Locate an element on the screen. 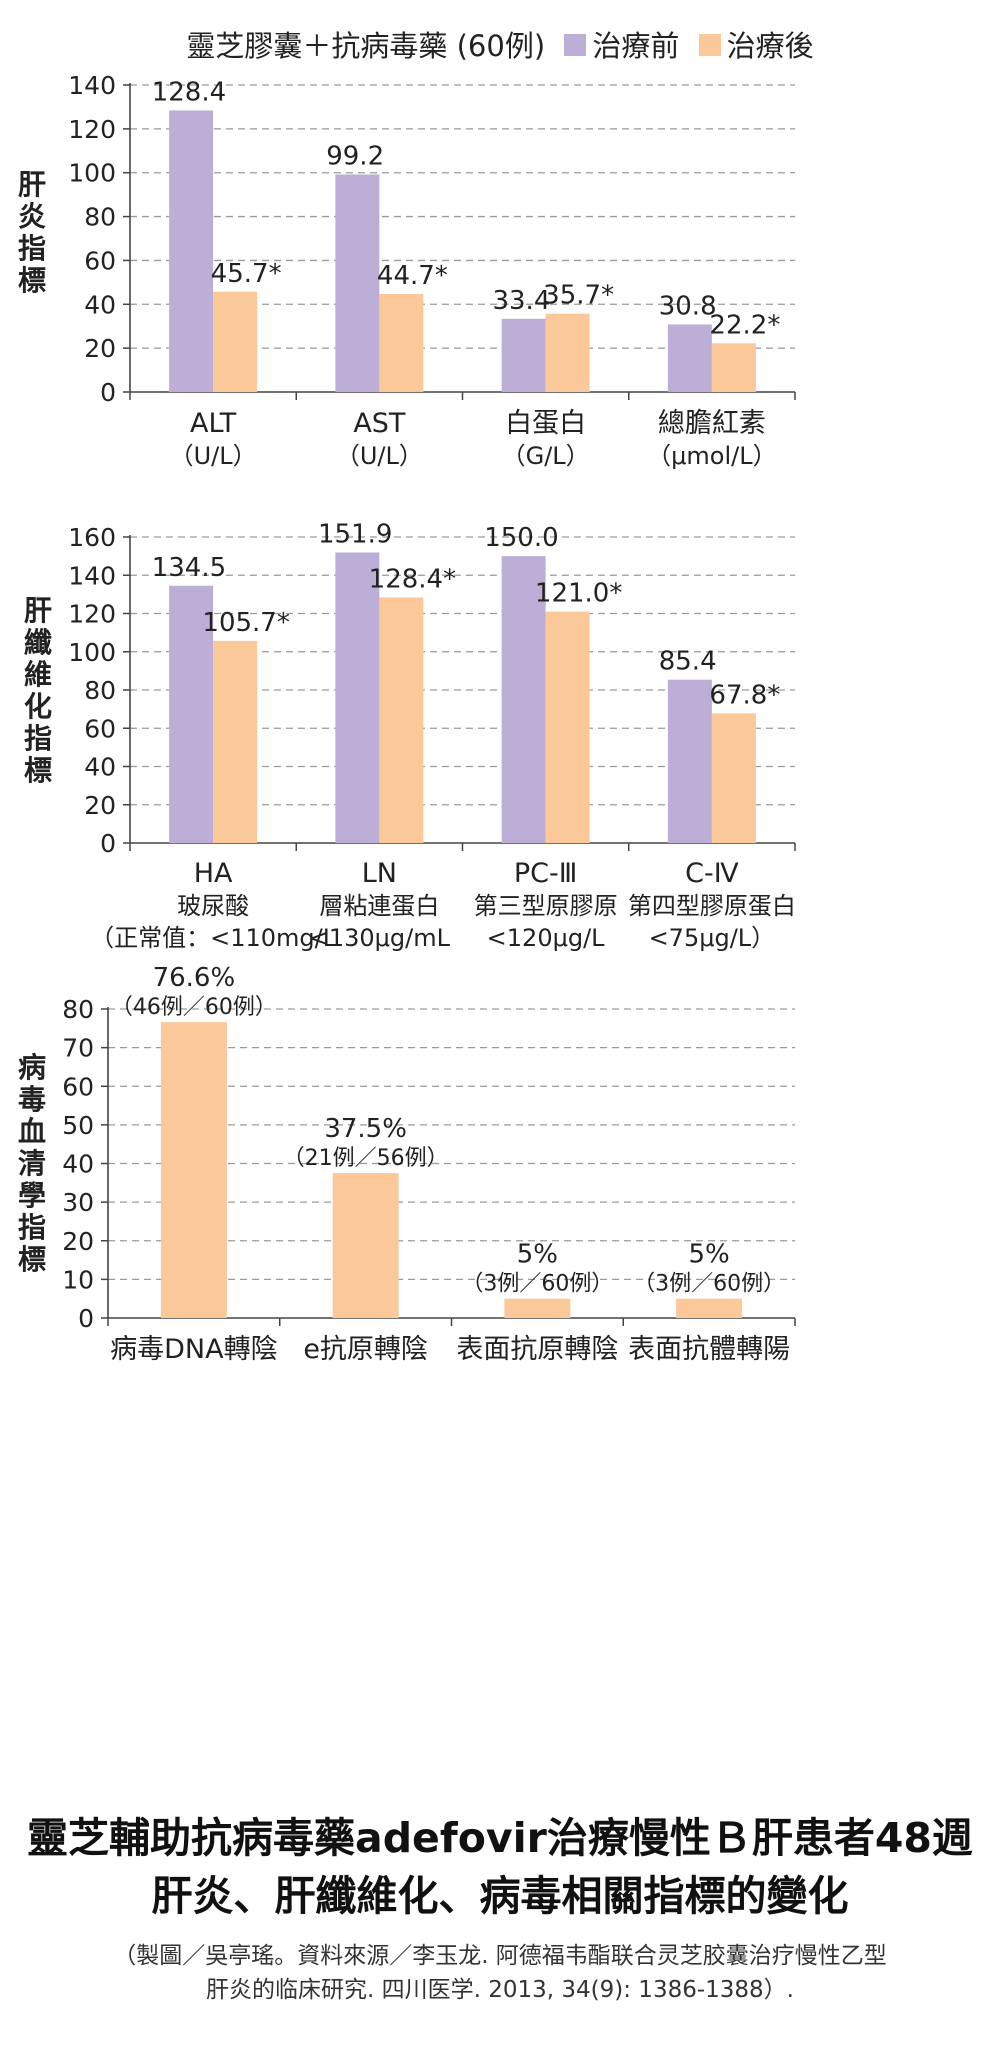  y-axis-label-char: 炎 is located at coordinates (32, 216).